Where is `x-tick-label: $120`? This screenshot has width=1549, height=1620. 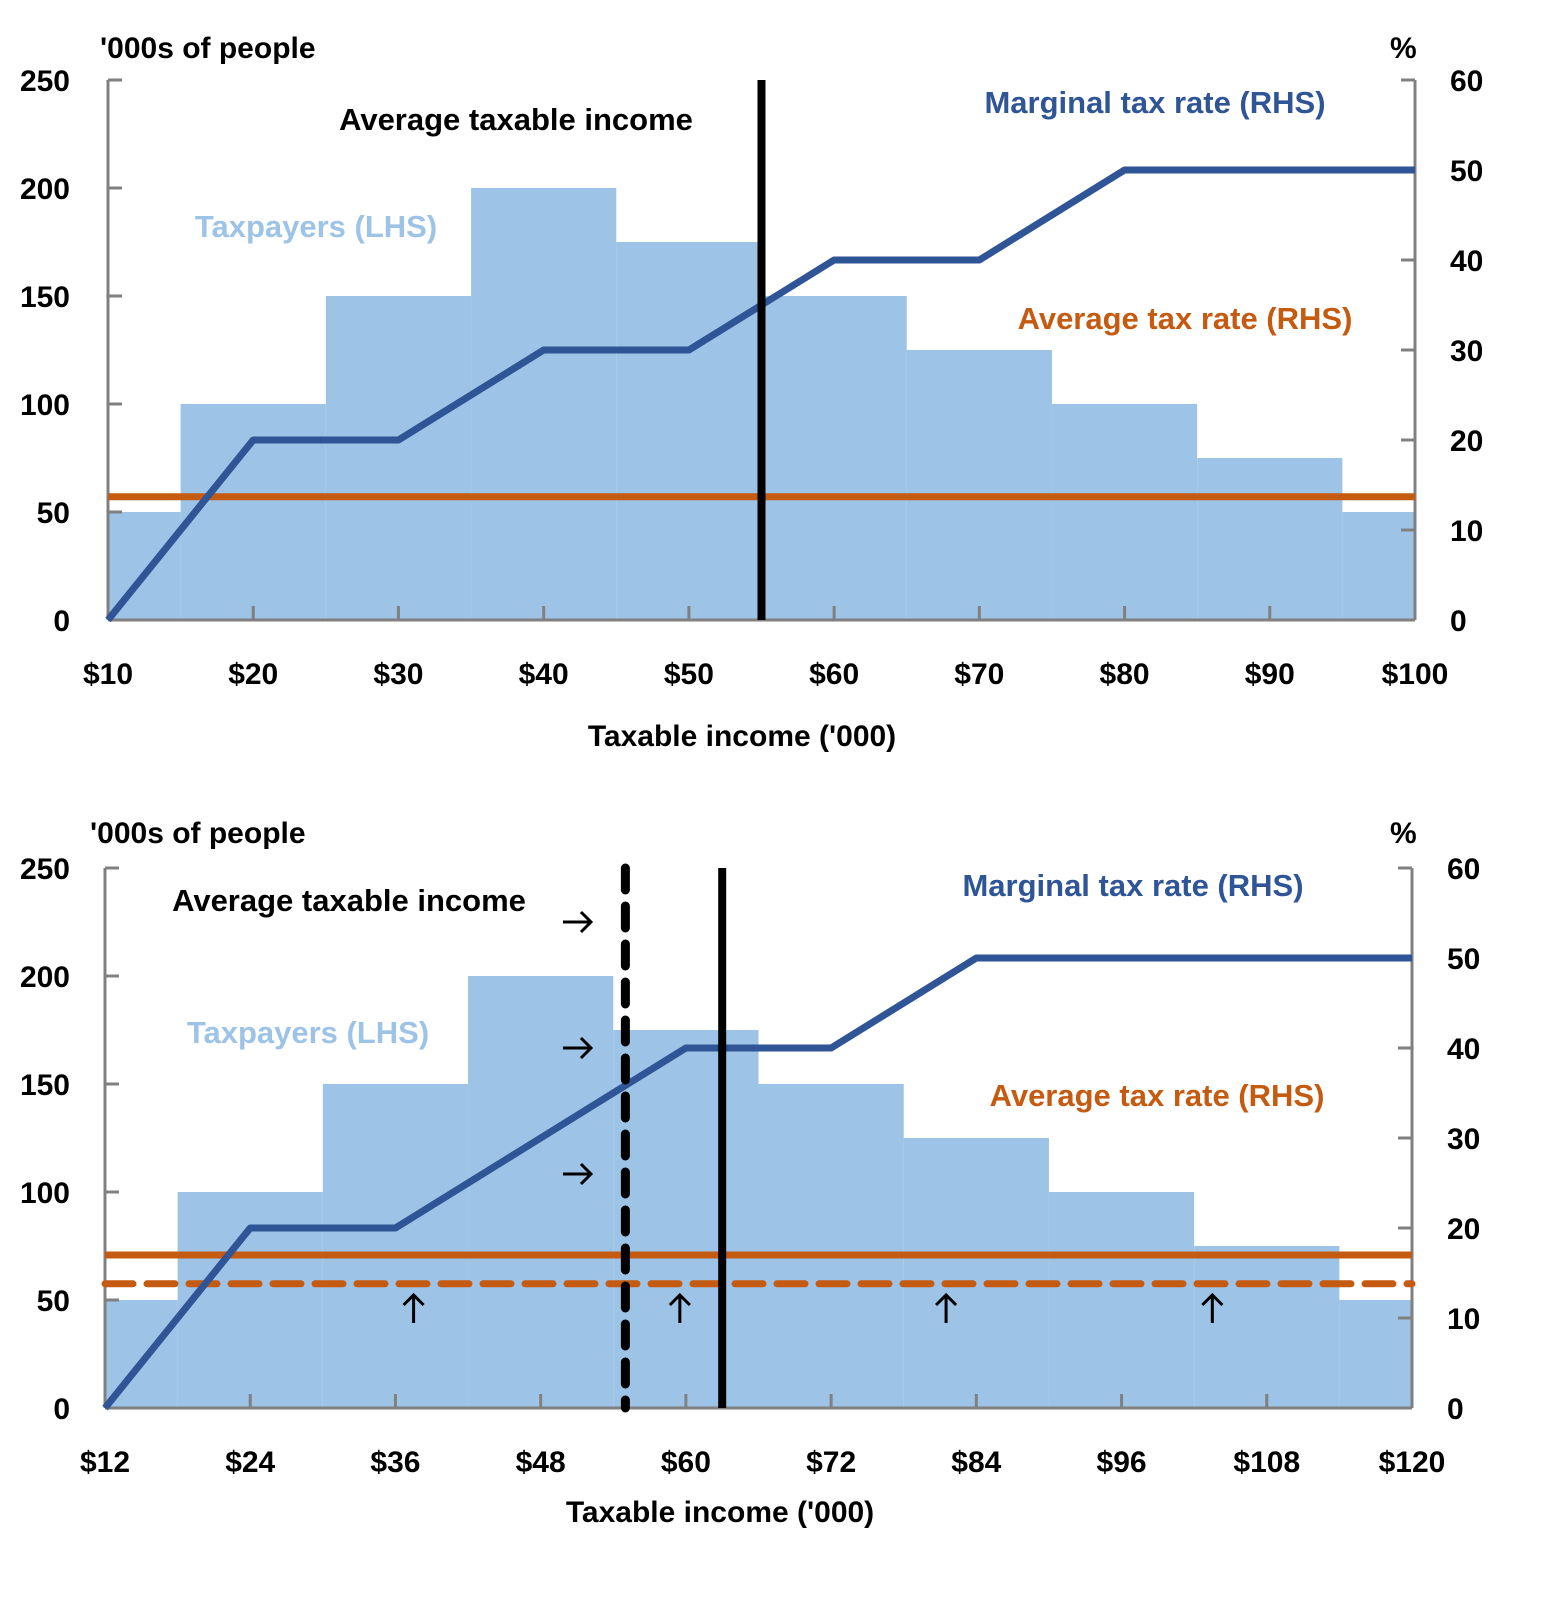 x-tick-label: $120 is located at coordinates (1412, 1462).